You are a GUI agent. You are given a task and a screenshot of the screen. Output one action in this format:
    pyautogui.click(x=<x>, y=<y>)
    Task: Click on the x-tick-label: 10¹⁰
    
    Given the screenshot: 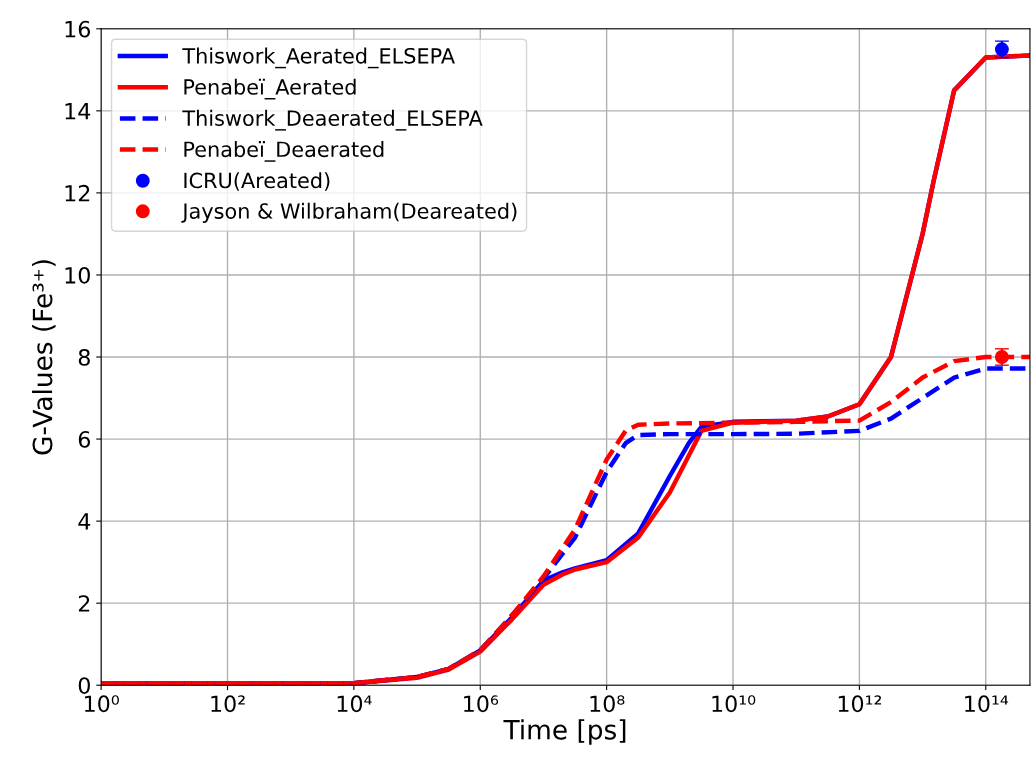 What is the action you would take?
    pyautogui.click(x=734, y=704)
    